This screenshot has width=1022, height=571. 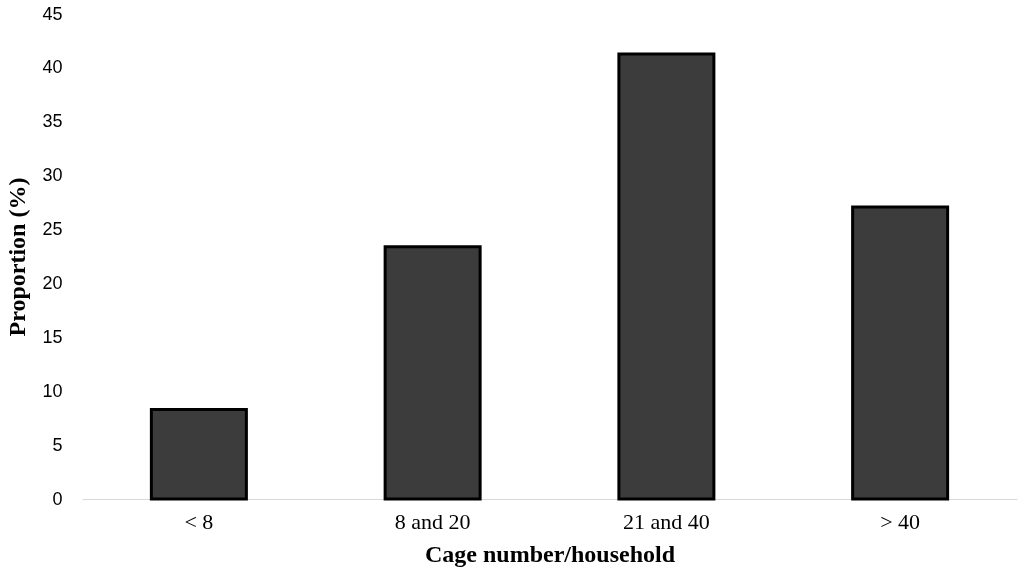 I want to click on y-tick-label: 15, so click(x=52, y=336).